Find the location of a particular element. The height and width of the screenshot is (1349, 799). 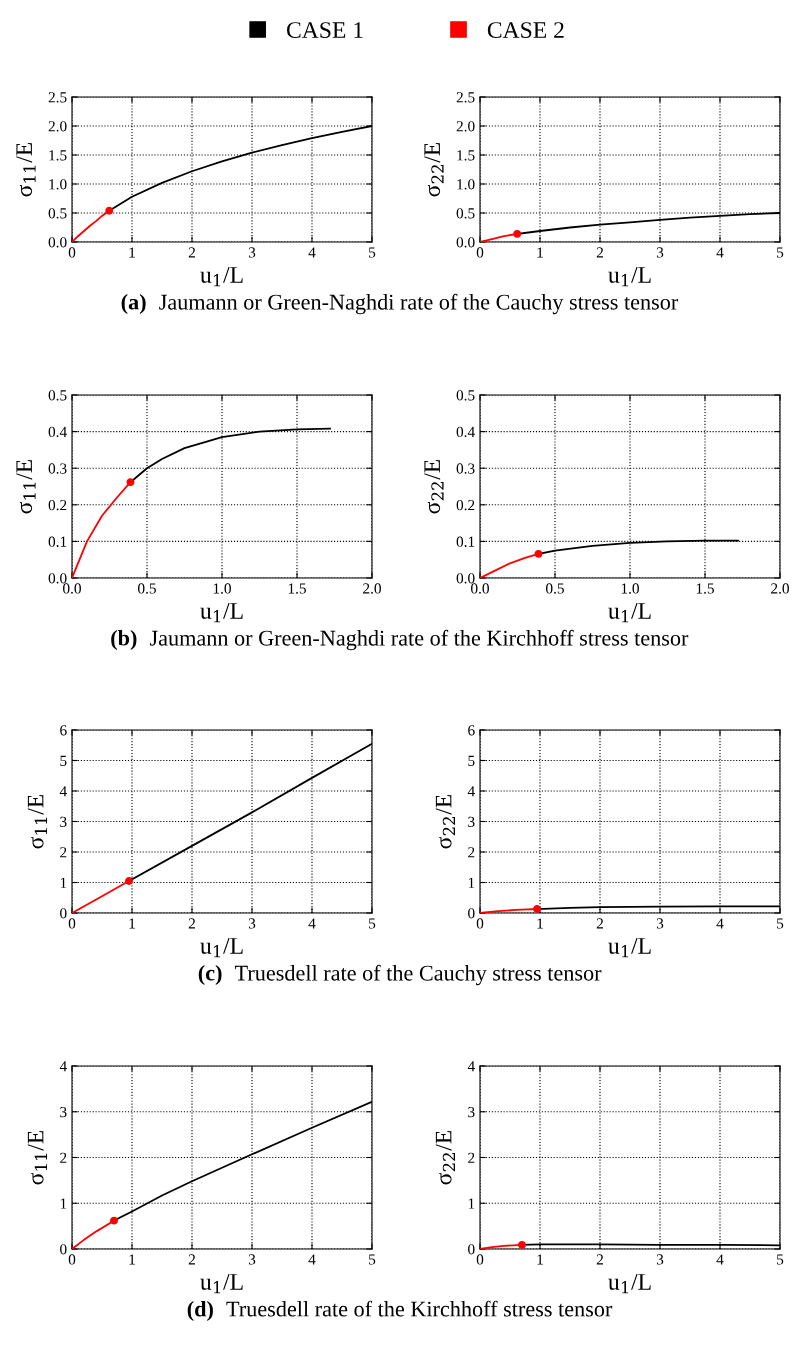

y-tick-label: 0.3 is located at coordinates (465, 468).